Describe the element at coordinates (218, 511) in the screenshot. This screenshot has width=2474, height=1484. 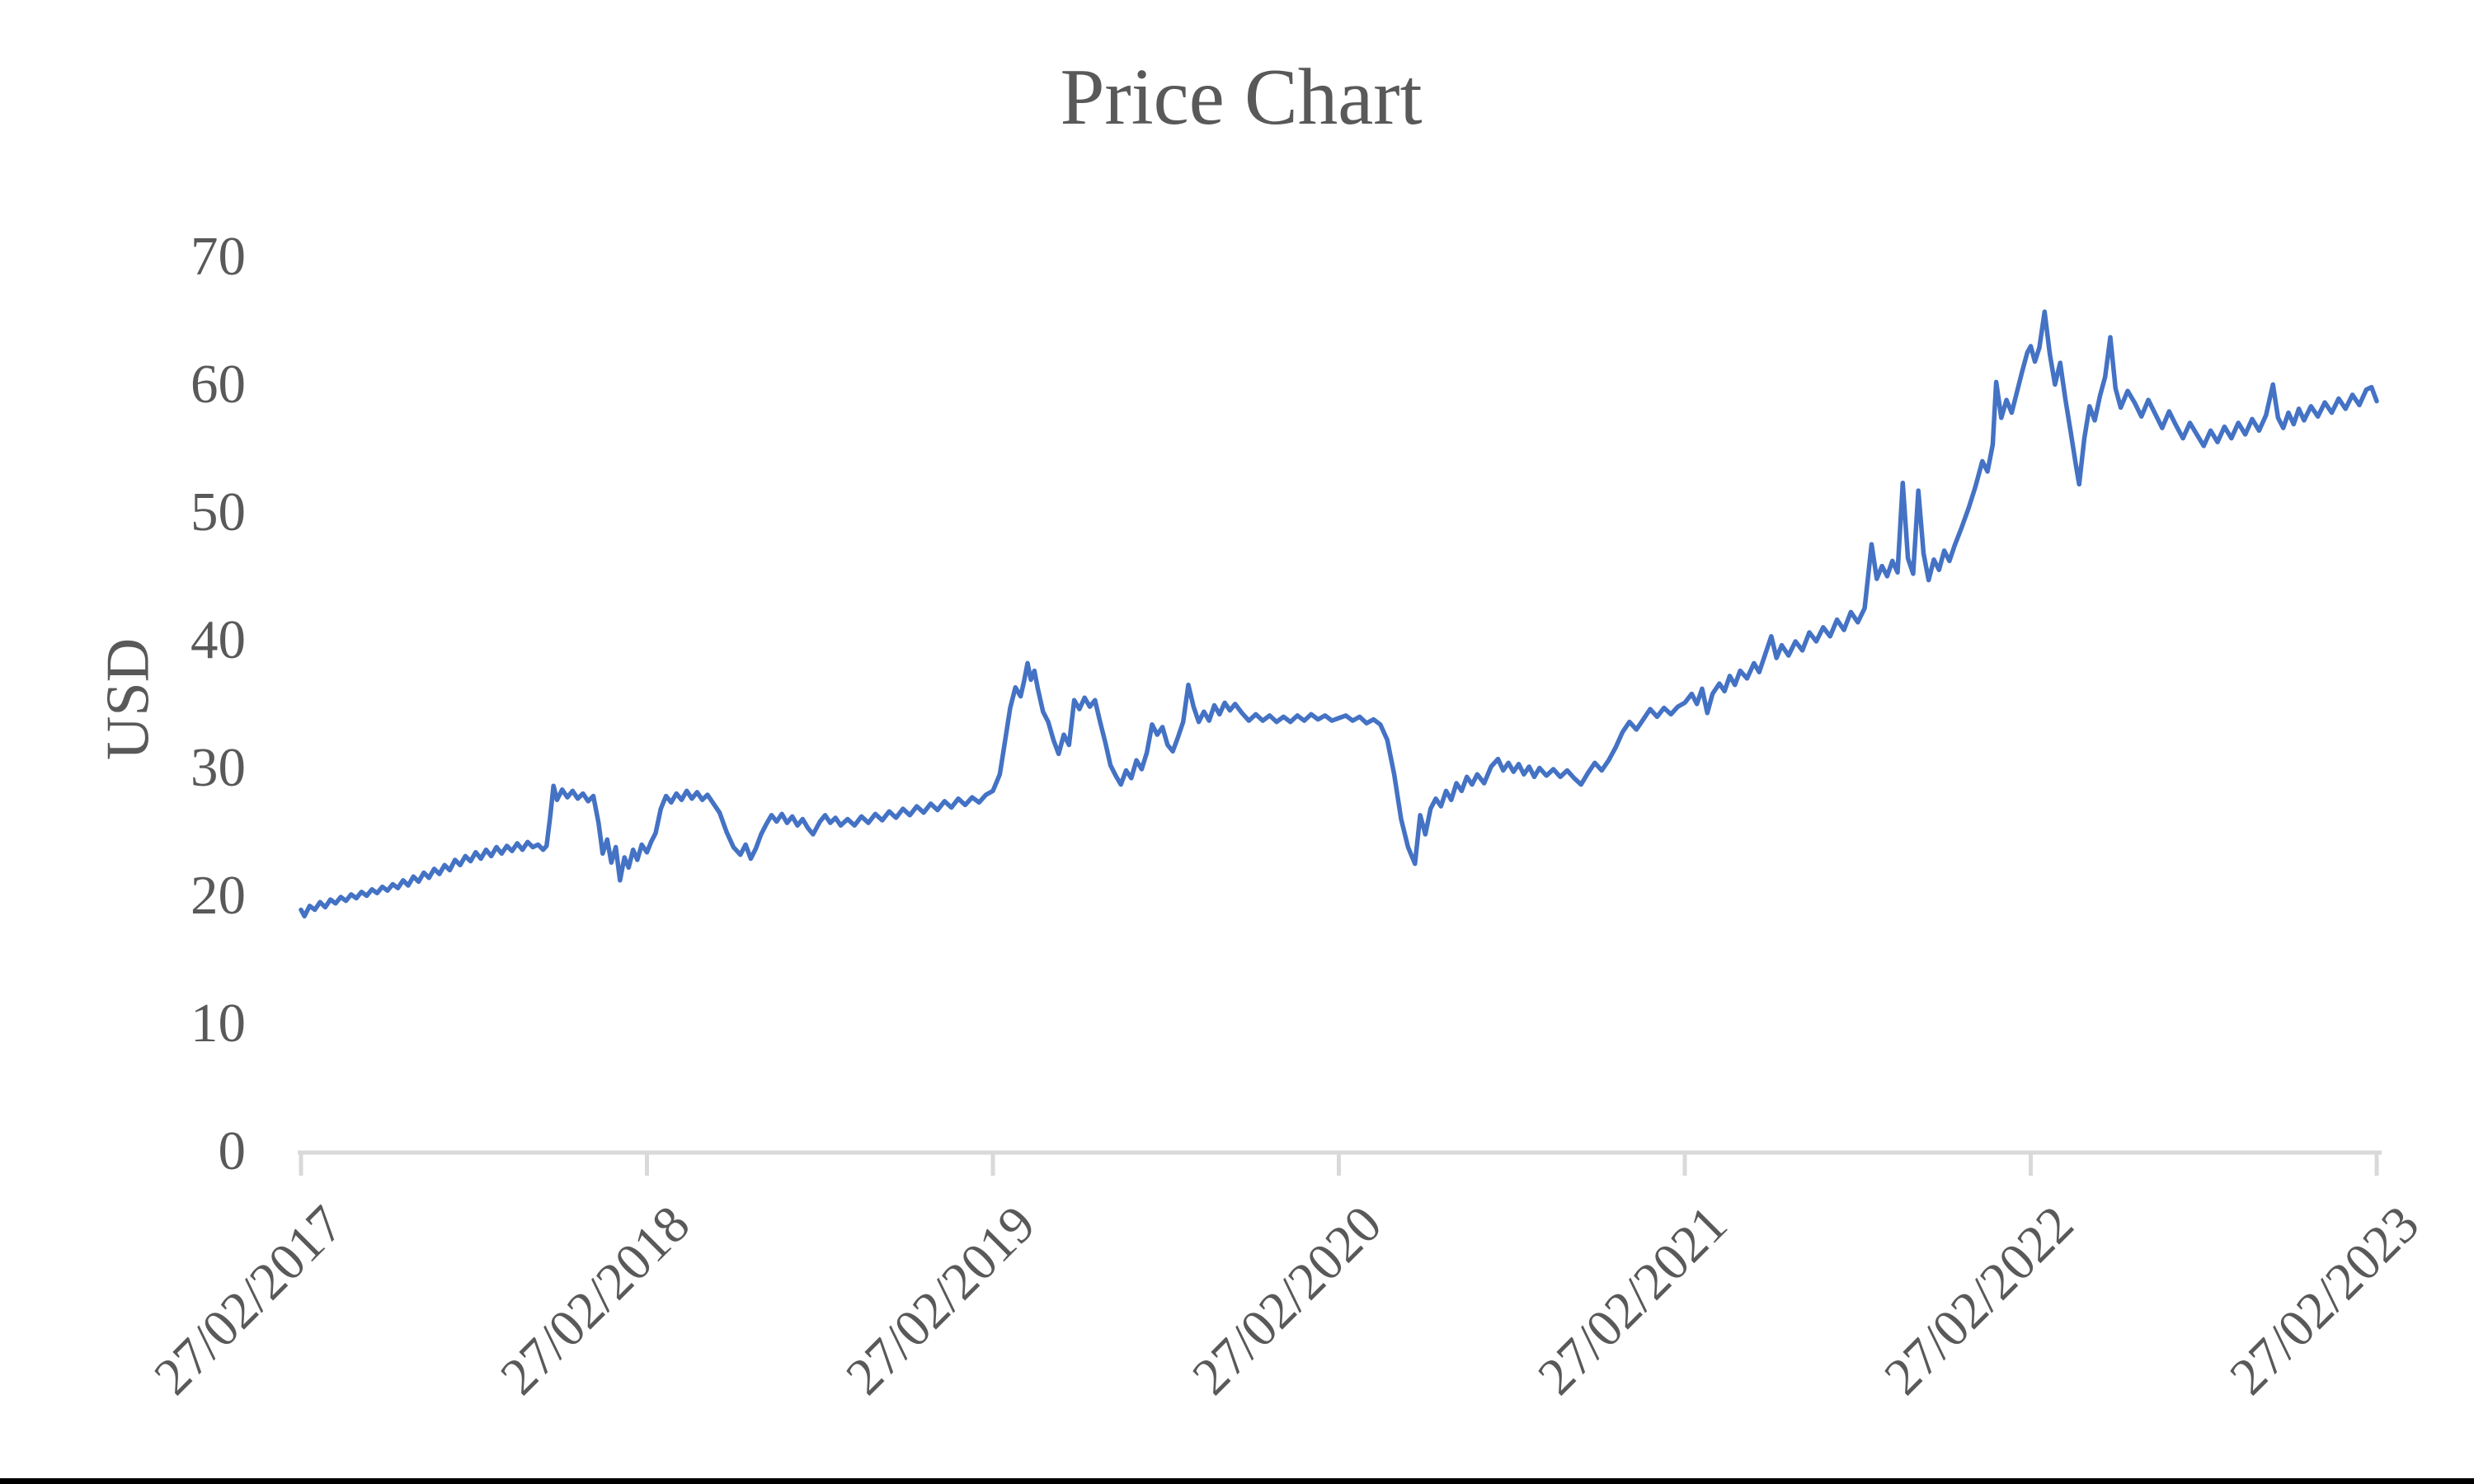
I see `y-tick-label: 50` at that location.